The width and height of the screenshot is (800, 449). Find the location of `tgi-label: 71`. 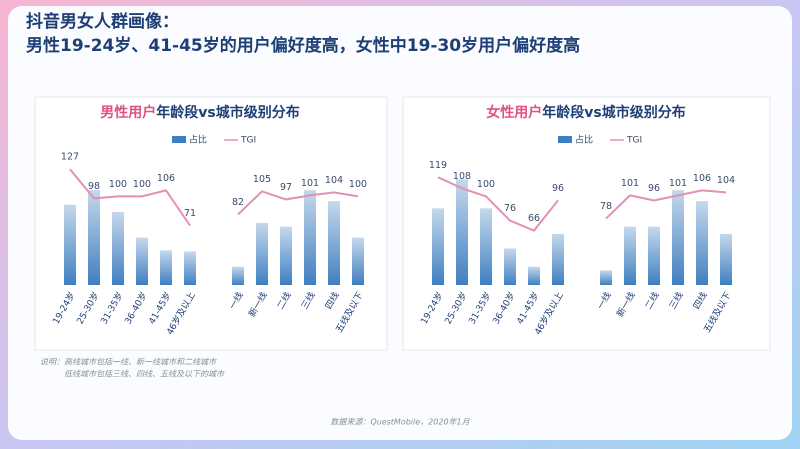

tgi-label: 71 is located at coordinates (190, 213).